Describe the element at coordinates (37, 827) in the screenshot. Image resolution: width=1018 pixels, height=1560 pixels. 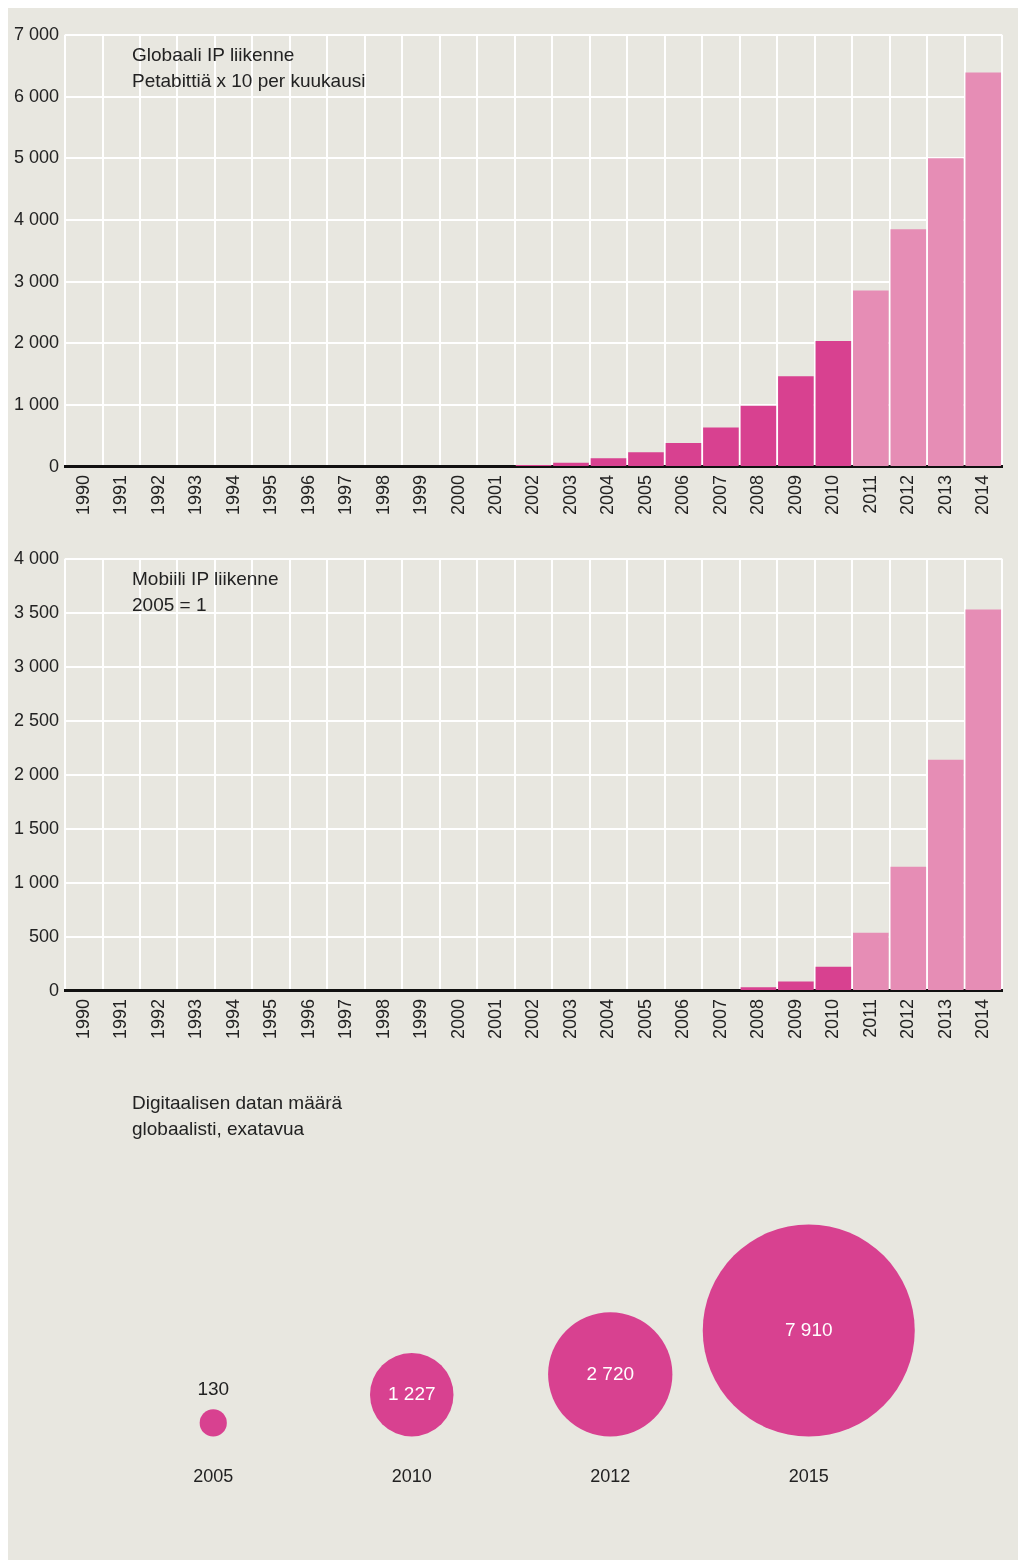
I see `y-tick-label: 1 500` at that location.